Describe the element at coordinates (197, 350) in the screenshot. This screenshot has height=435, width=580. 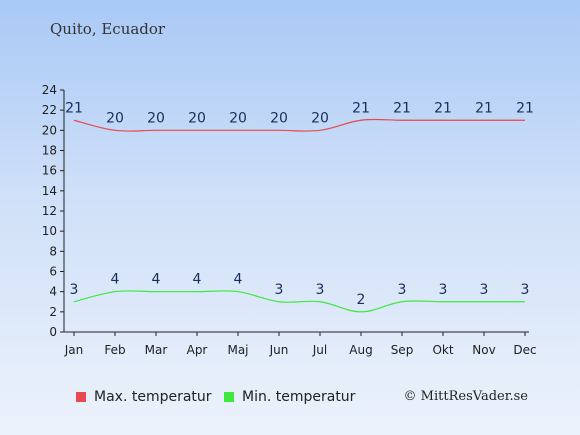
I see `x-tick-label: Apr` at that location.